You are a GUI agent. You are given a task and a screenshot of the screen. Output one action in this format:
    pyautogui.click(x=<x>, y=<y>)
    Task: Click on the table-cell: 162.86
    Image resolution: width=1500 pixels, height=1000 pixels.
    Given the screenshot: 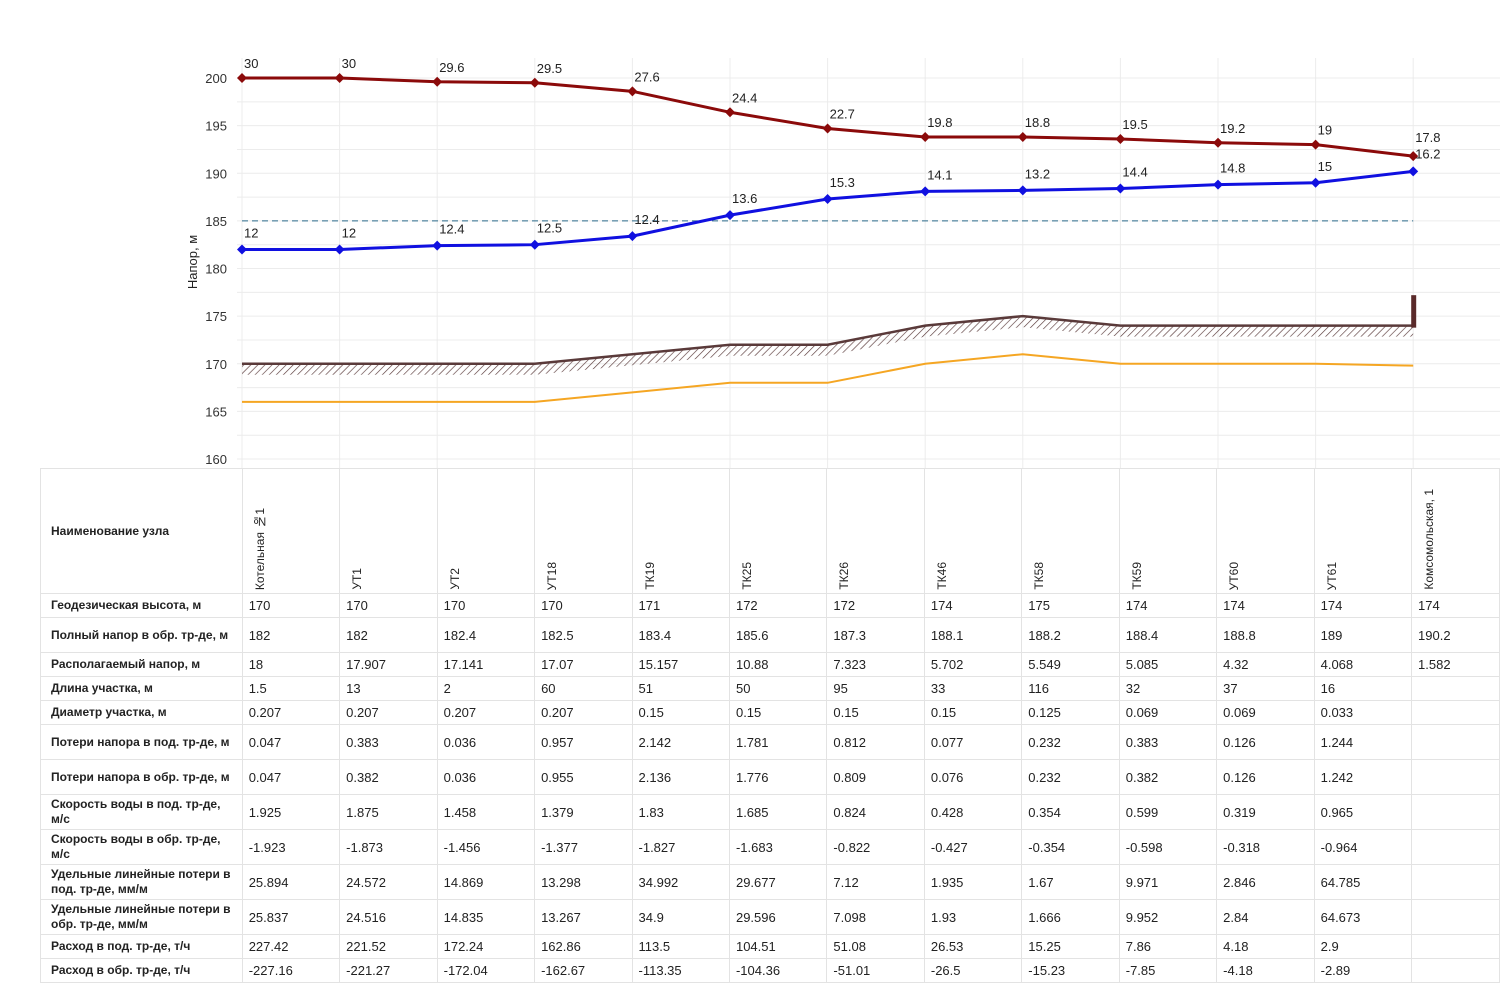 What is the action you would take?
    pyautogui.click(x=583, y=946)
    